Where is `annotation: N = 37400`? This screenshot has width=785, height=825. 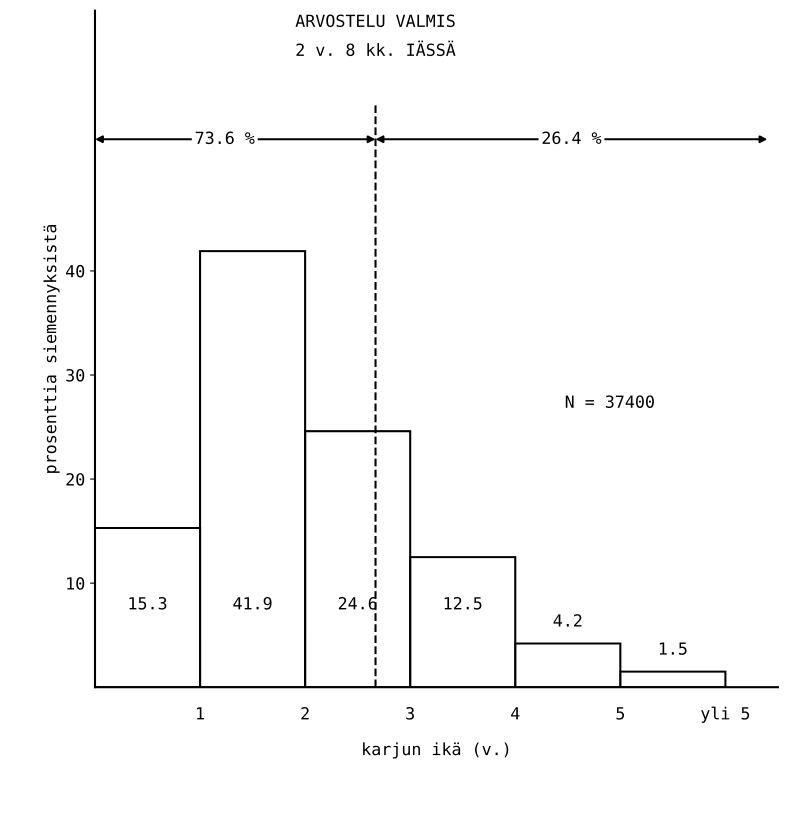
annotation: N = 37400 is located at coordinates (610, 401).